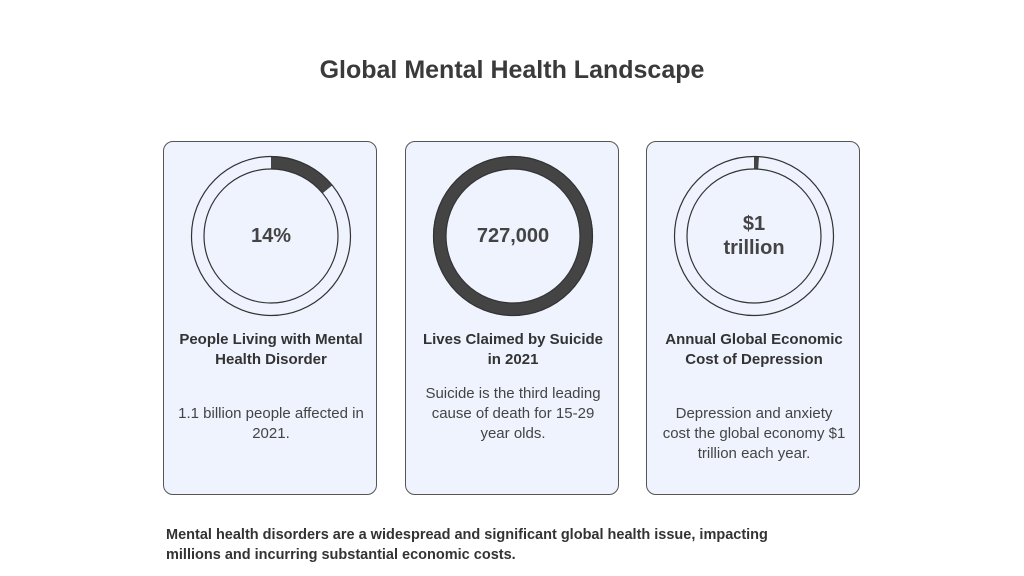 This screenshot has height=576, width=1024. I want to click on stat-value: $1 trillion, so click(754, 236).